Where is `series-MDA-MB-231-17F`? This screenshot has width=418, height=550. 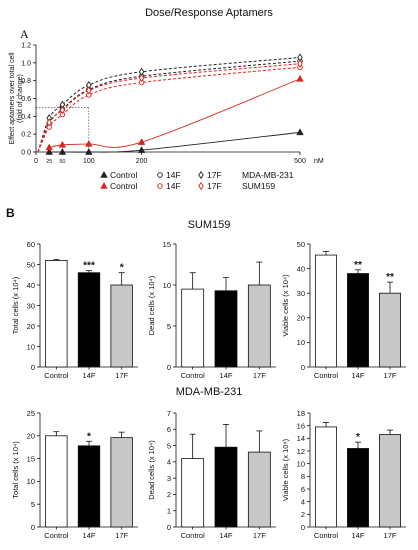
series-MDA-MB-231-17F is located at coordinates (170, 103).